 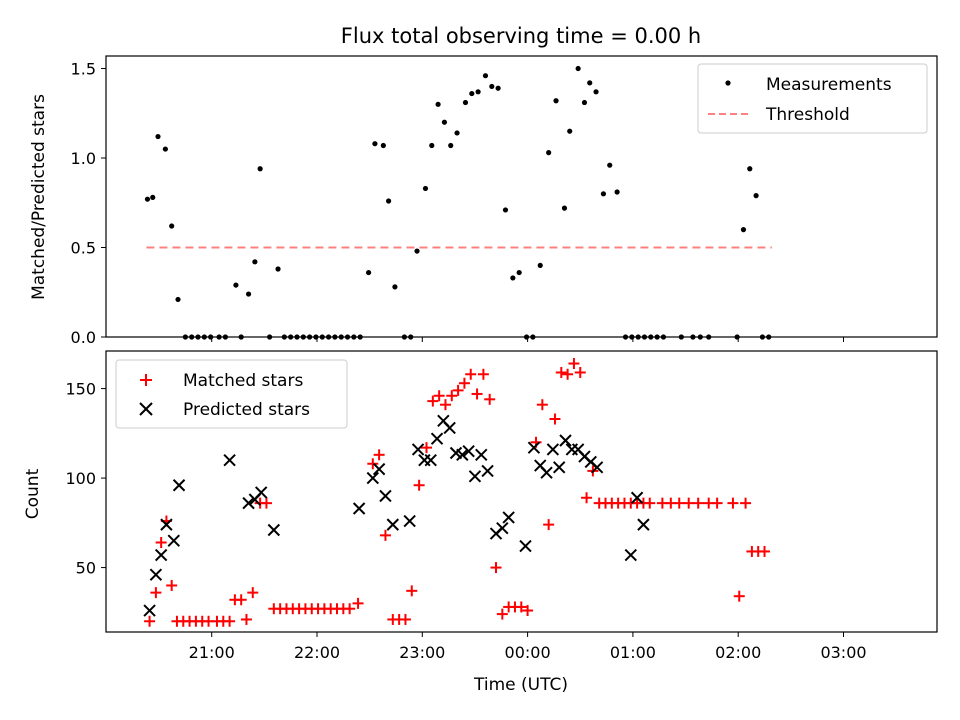 I want to click on bottom-x-tick-label: 00:00, so click(x=528, y=652).